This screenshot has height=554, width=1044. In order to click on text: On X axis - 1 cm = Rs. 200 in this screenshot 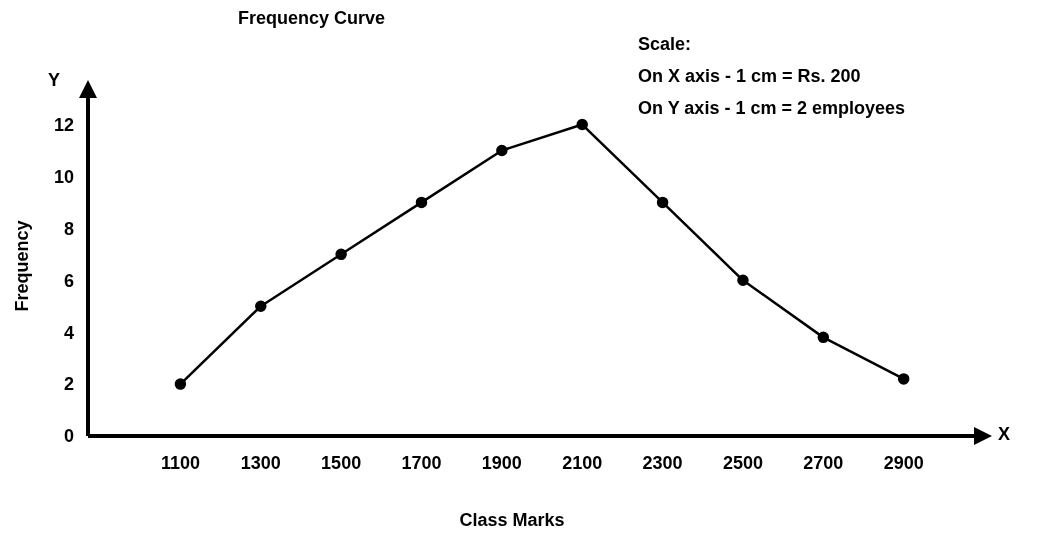, I will do `click(750, 76)`.